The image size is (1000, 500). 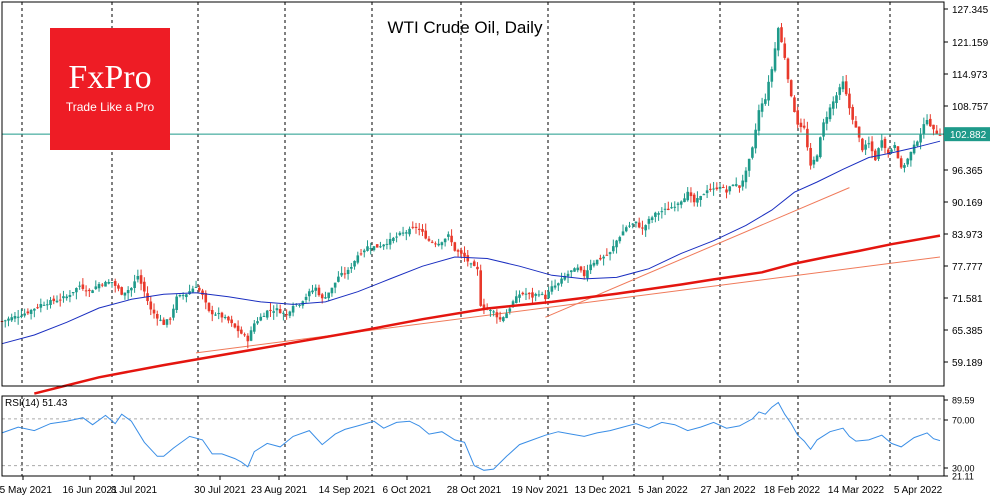 I want to click on date-tick-label: 30 Jul 2021, so click(x=220, y=490).